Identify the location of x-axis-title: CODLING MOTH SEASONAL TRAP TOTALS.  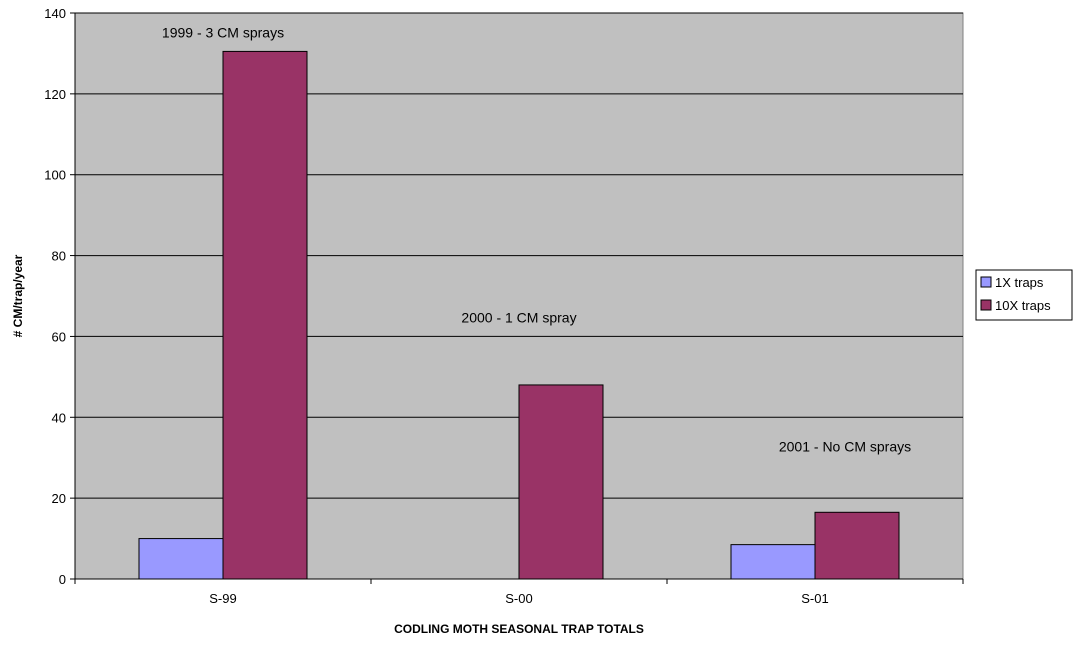
(519, 629).